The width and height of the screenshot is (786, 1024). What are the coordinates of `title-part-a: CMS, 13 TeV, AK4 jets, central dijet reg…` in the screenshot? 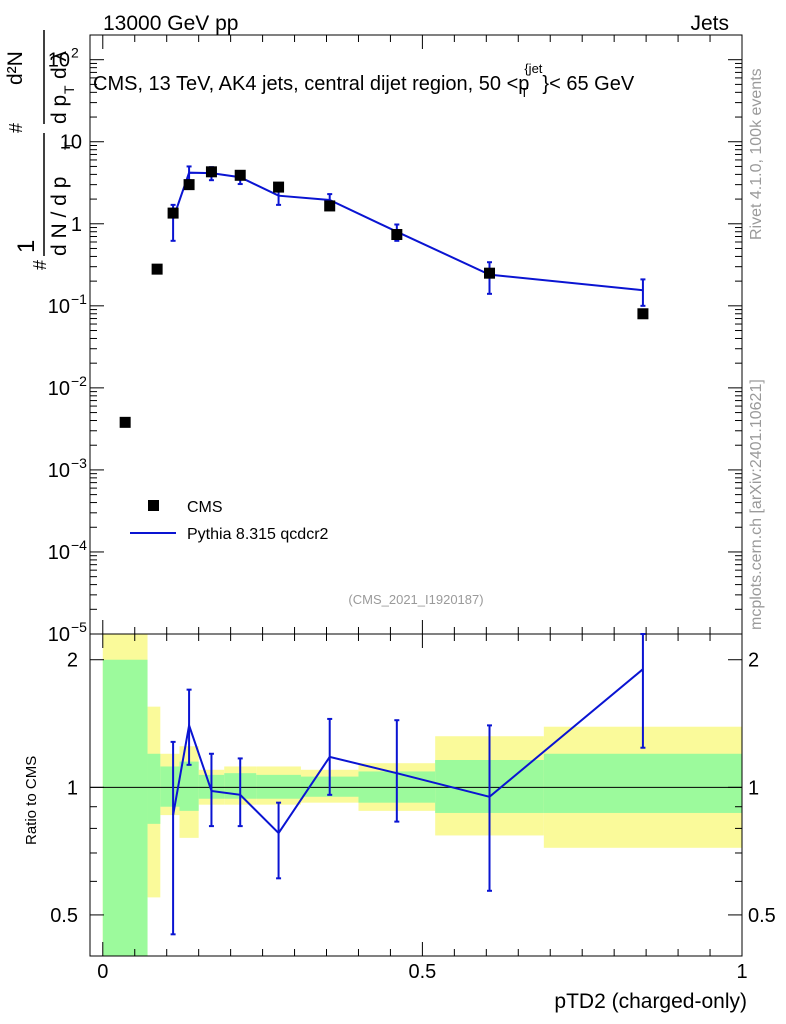 It's located at (305, 84).